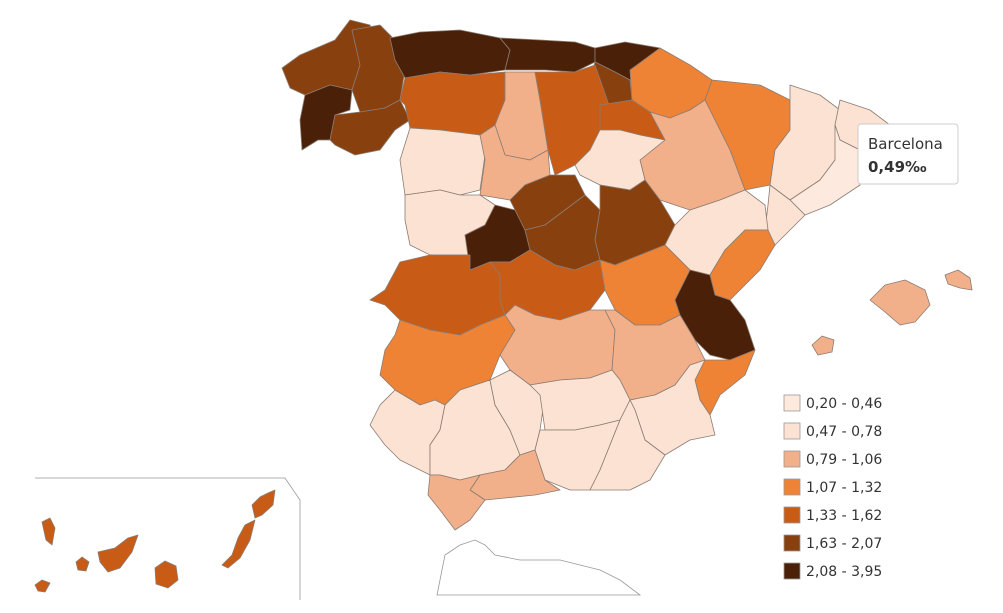 The height and width of the screenshot is (613, 1003). I want to click on africa-coast, so click(539, 567).